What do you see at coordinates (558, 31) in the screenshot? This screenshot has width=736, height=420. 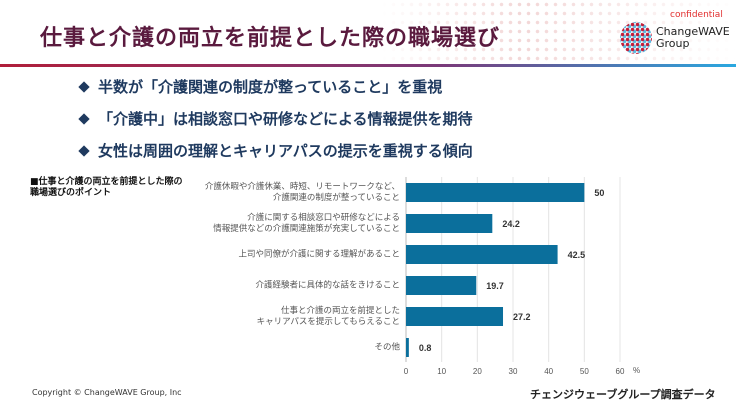 I see `header-dot-pattern` at bounding box center [558, 31].